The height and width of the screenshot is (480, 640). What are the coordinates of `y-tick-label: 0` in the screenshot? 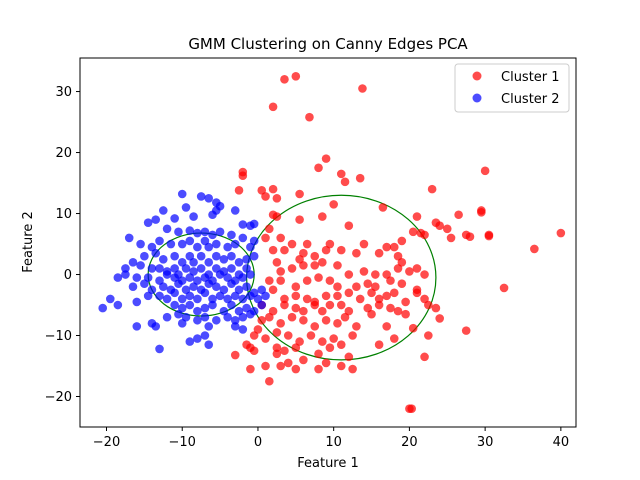 It's located at (68, 275).